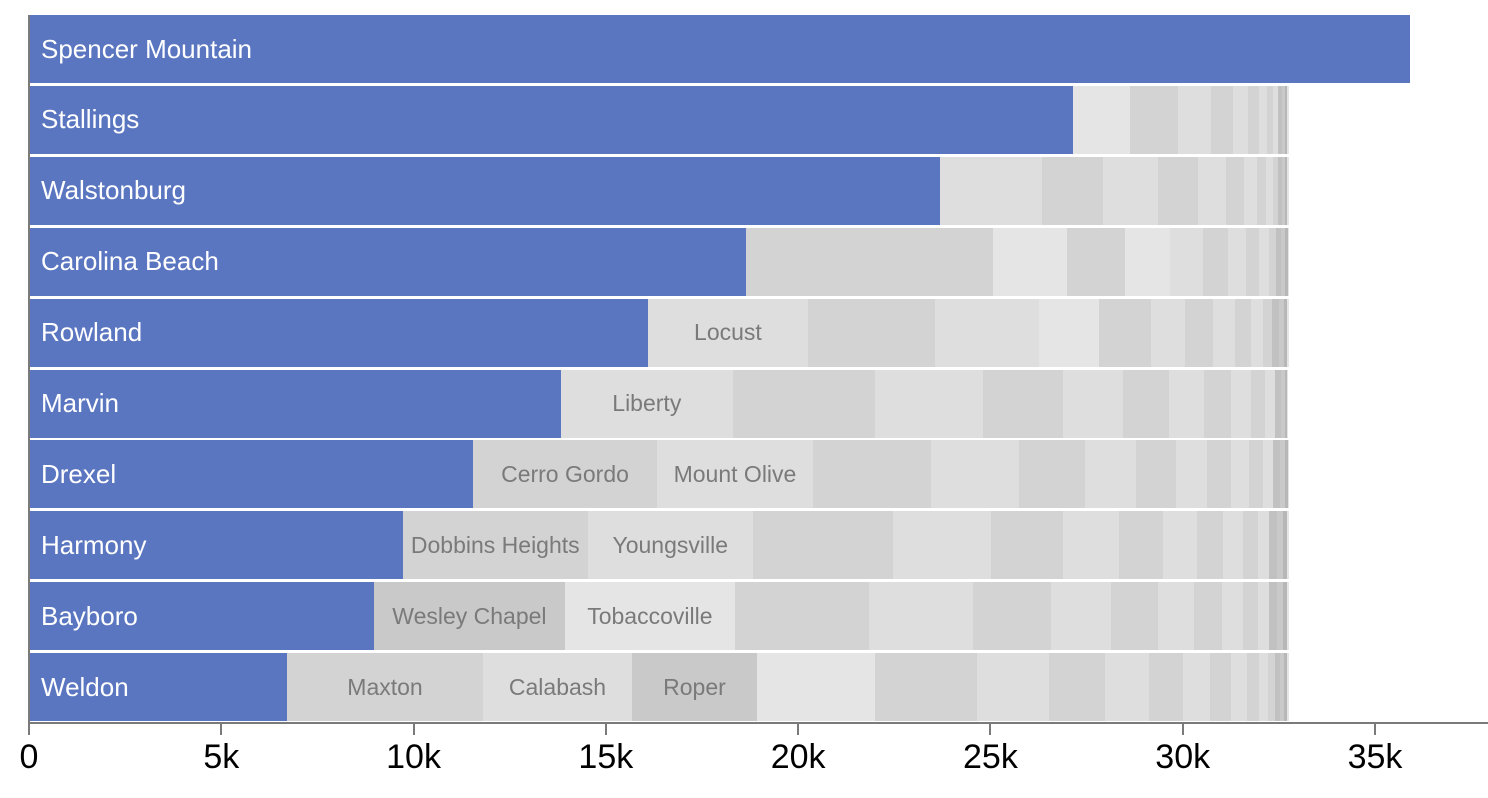  I want to click on primary-bar: Walstonburg, so click(485, 190).